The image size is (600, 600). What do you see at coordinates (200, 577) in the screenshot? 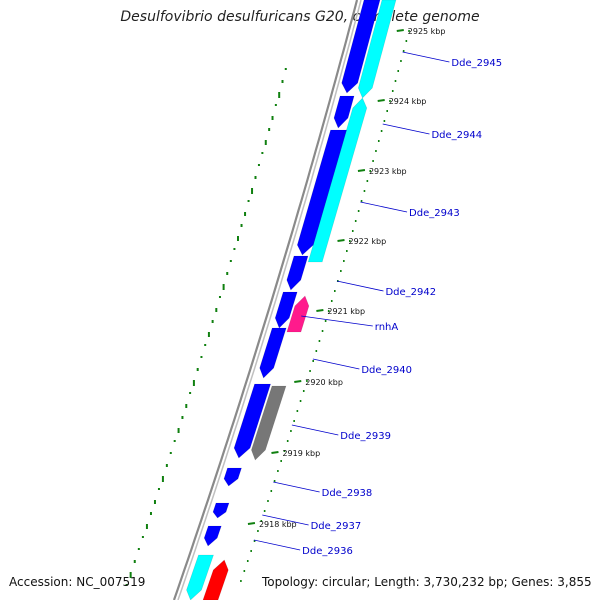
I see `gene-dde-2935-reverse` at bounding box center [200, 577].